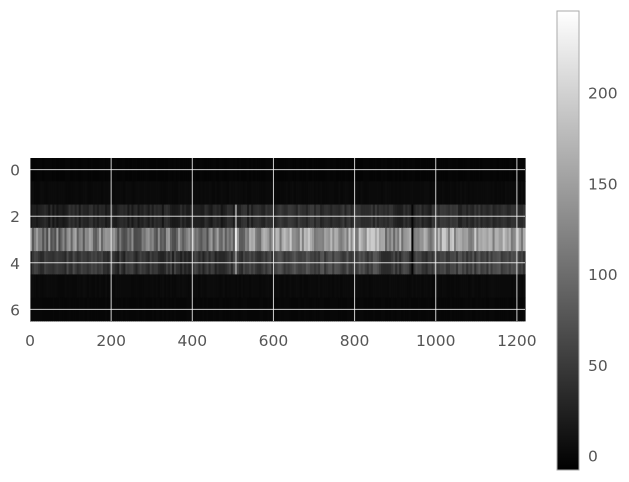 This screenshot has height=482, width=629. What do you see at coordinates (516, 341) in the screenshot?
I see `x-tick-label-1200: 1200` at bounding box center [516, 341].